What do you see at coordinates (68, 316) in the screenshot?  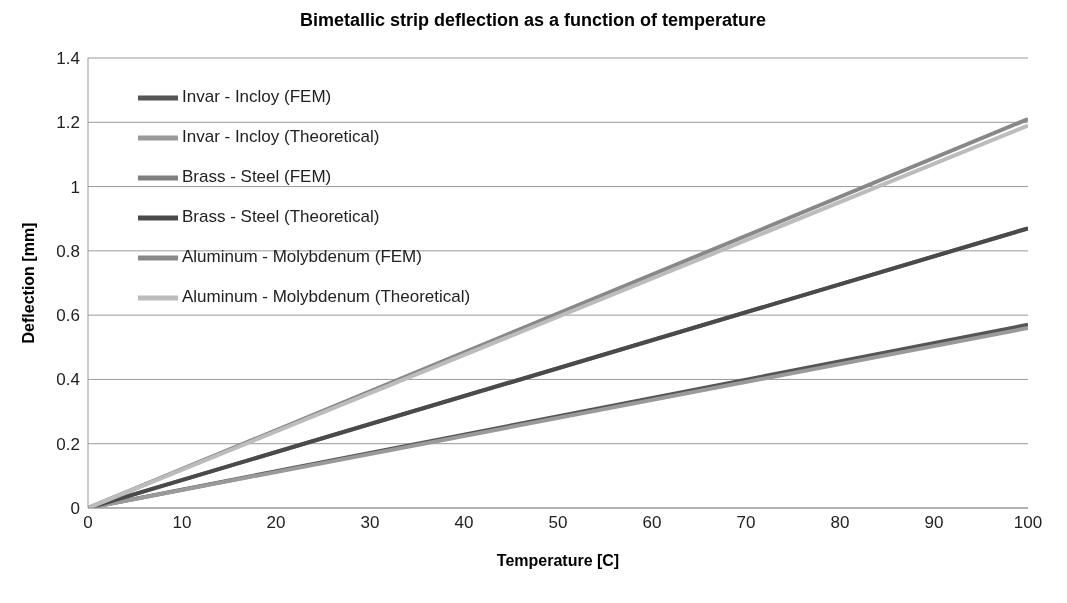 I see `y-tick-label: 0.6` at bounding box center [68, 316].